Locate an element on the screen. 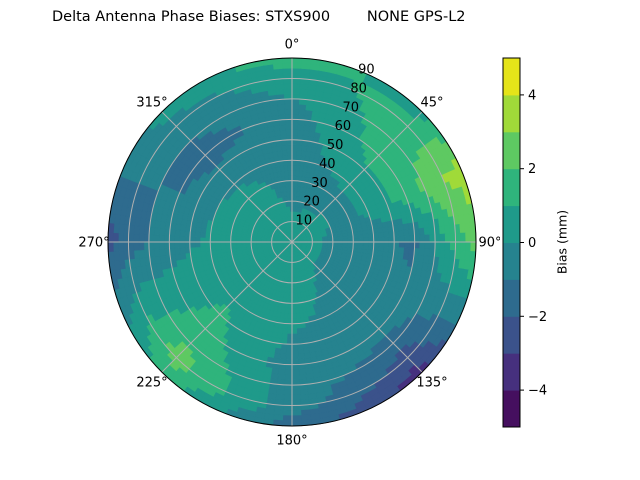 This screenshot has width=640, height=480. angular-tick-label: 45° is located at coordinates (431, 102).